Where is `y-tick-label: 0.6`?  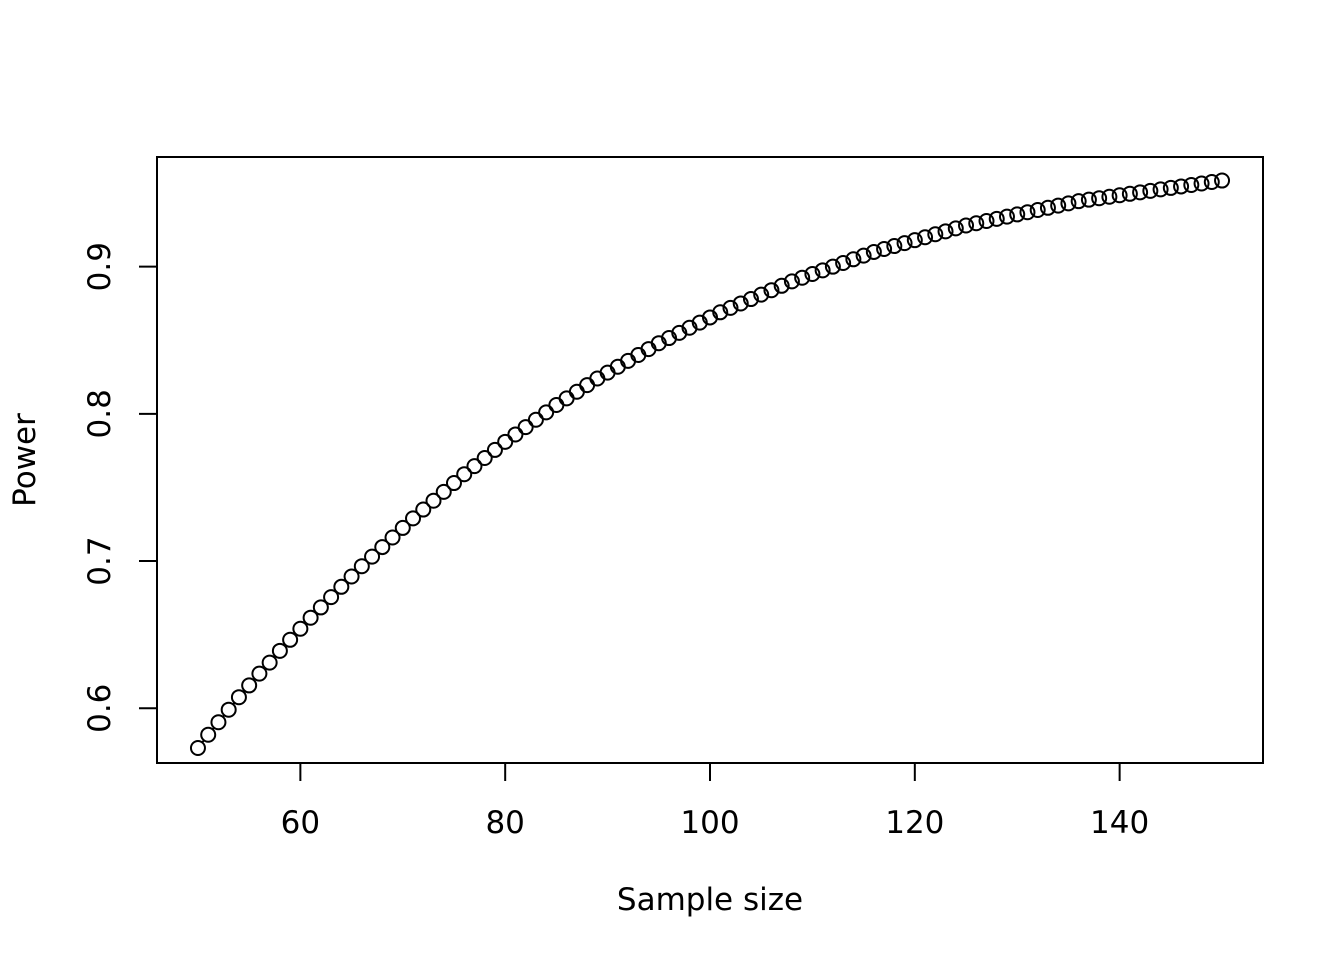
y-tick-label: 0.6 is located at coordinates (100, 708).